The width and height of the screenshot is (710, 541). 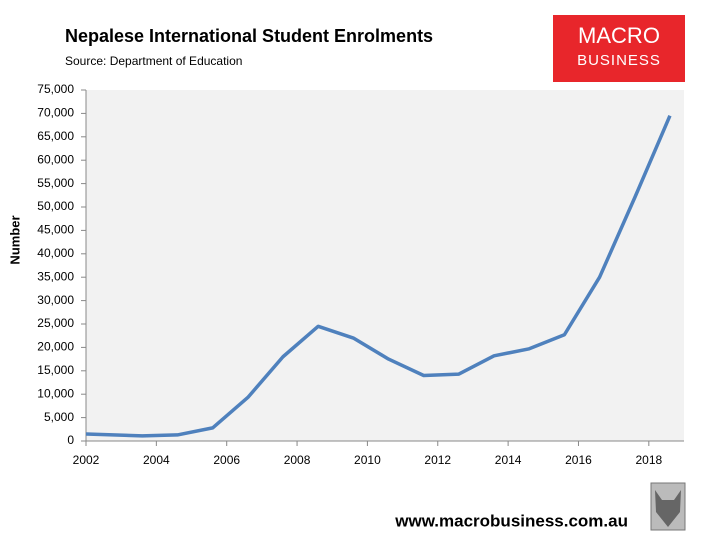 I want to click on x-tick-label: 2014, so click(x=508, y=460).